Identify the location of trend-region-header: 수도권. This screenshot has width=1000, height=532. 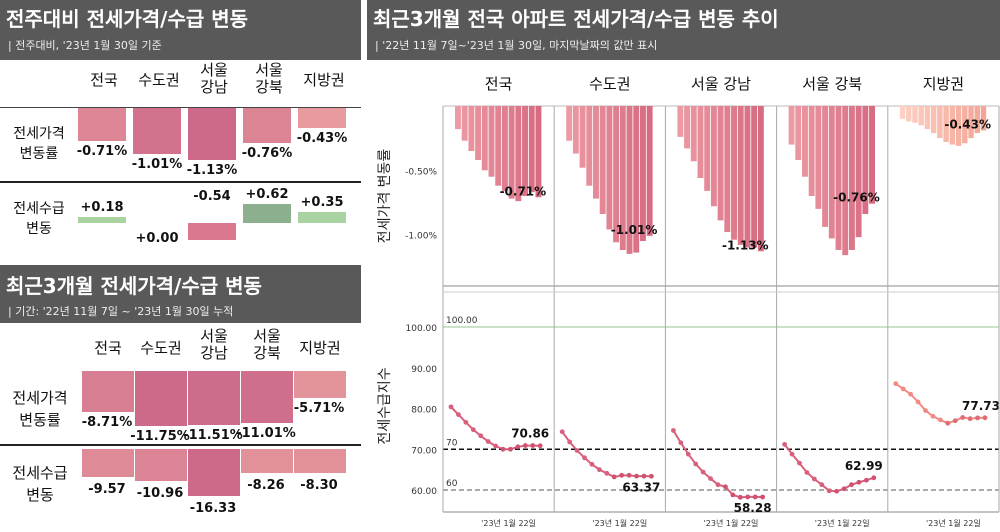
(609, 84).